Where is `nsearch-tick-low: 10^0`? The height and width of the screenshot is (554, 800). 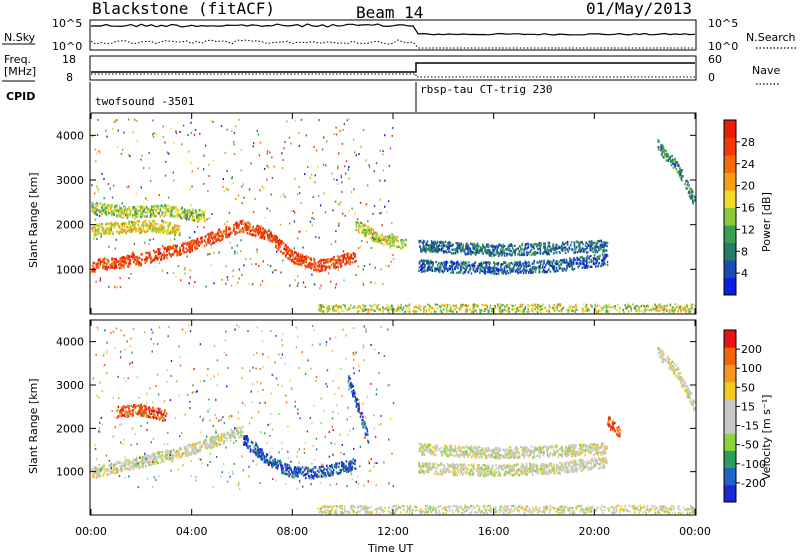 nsearch-tick-low: 10^0 is located at coordinates (723, 46).